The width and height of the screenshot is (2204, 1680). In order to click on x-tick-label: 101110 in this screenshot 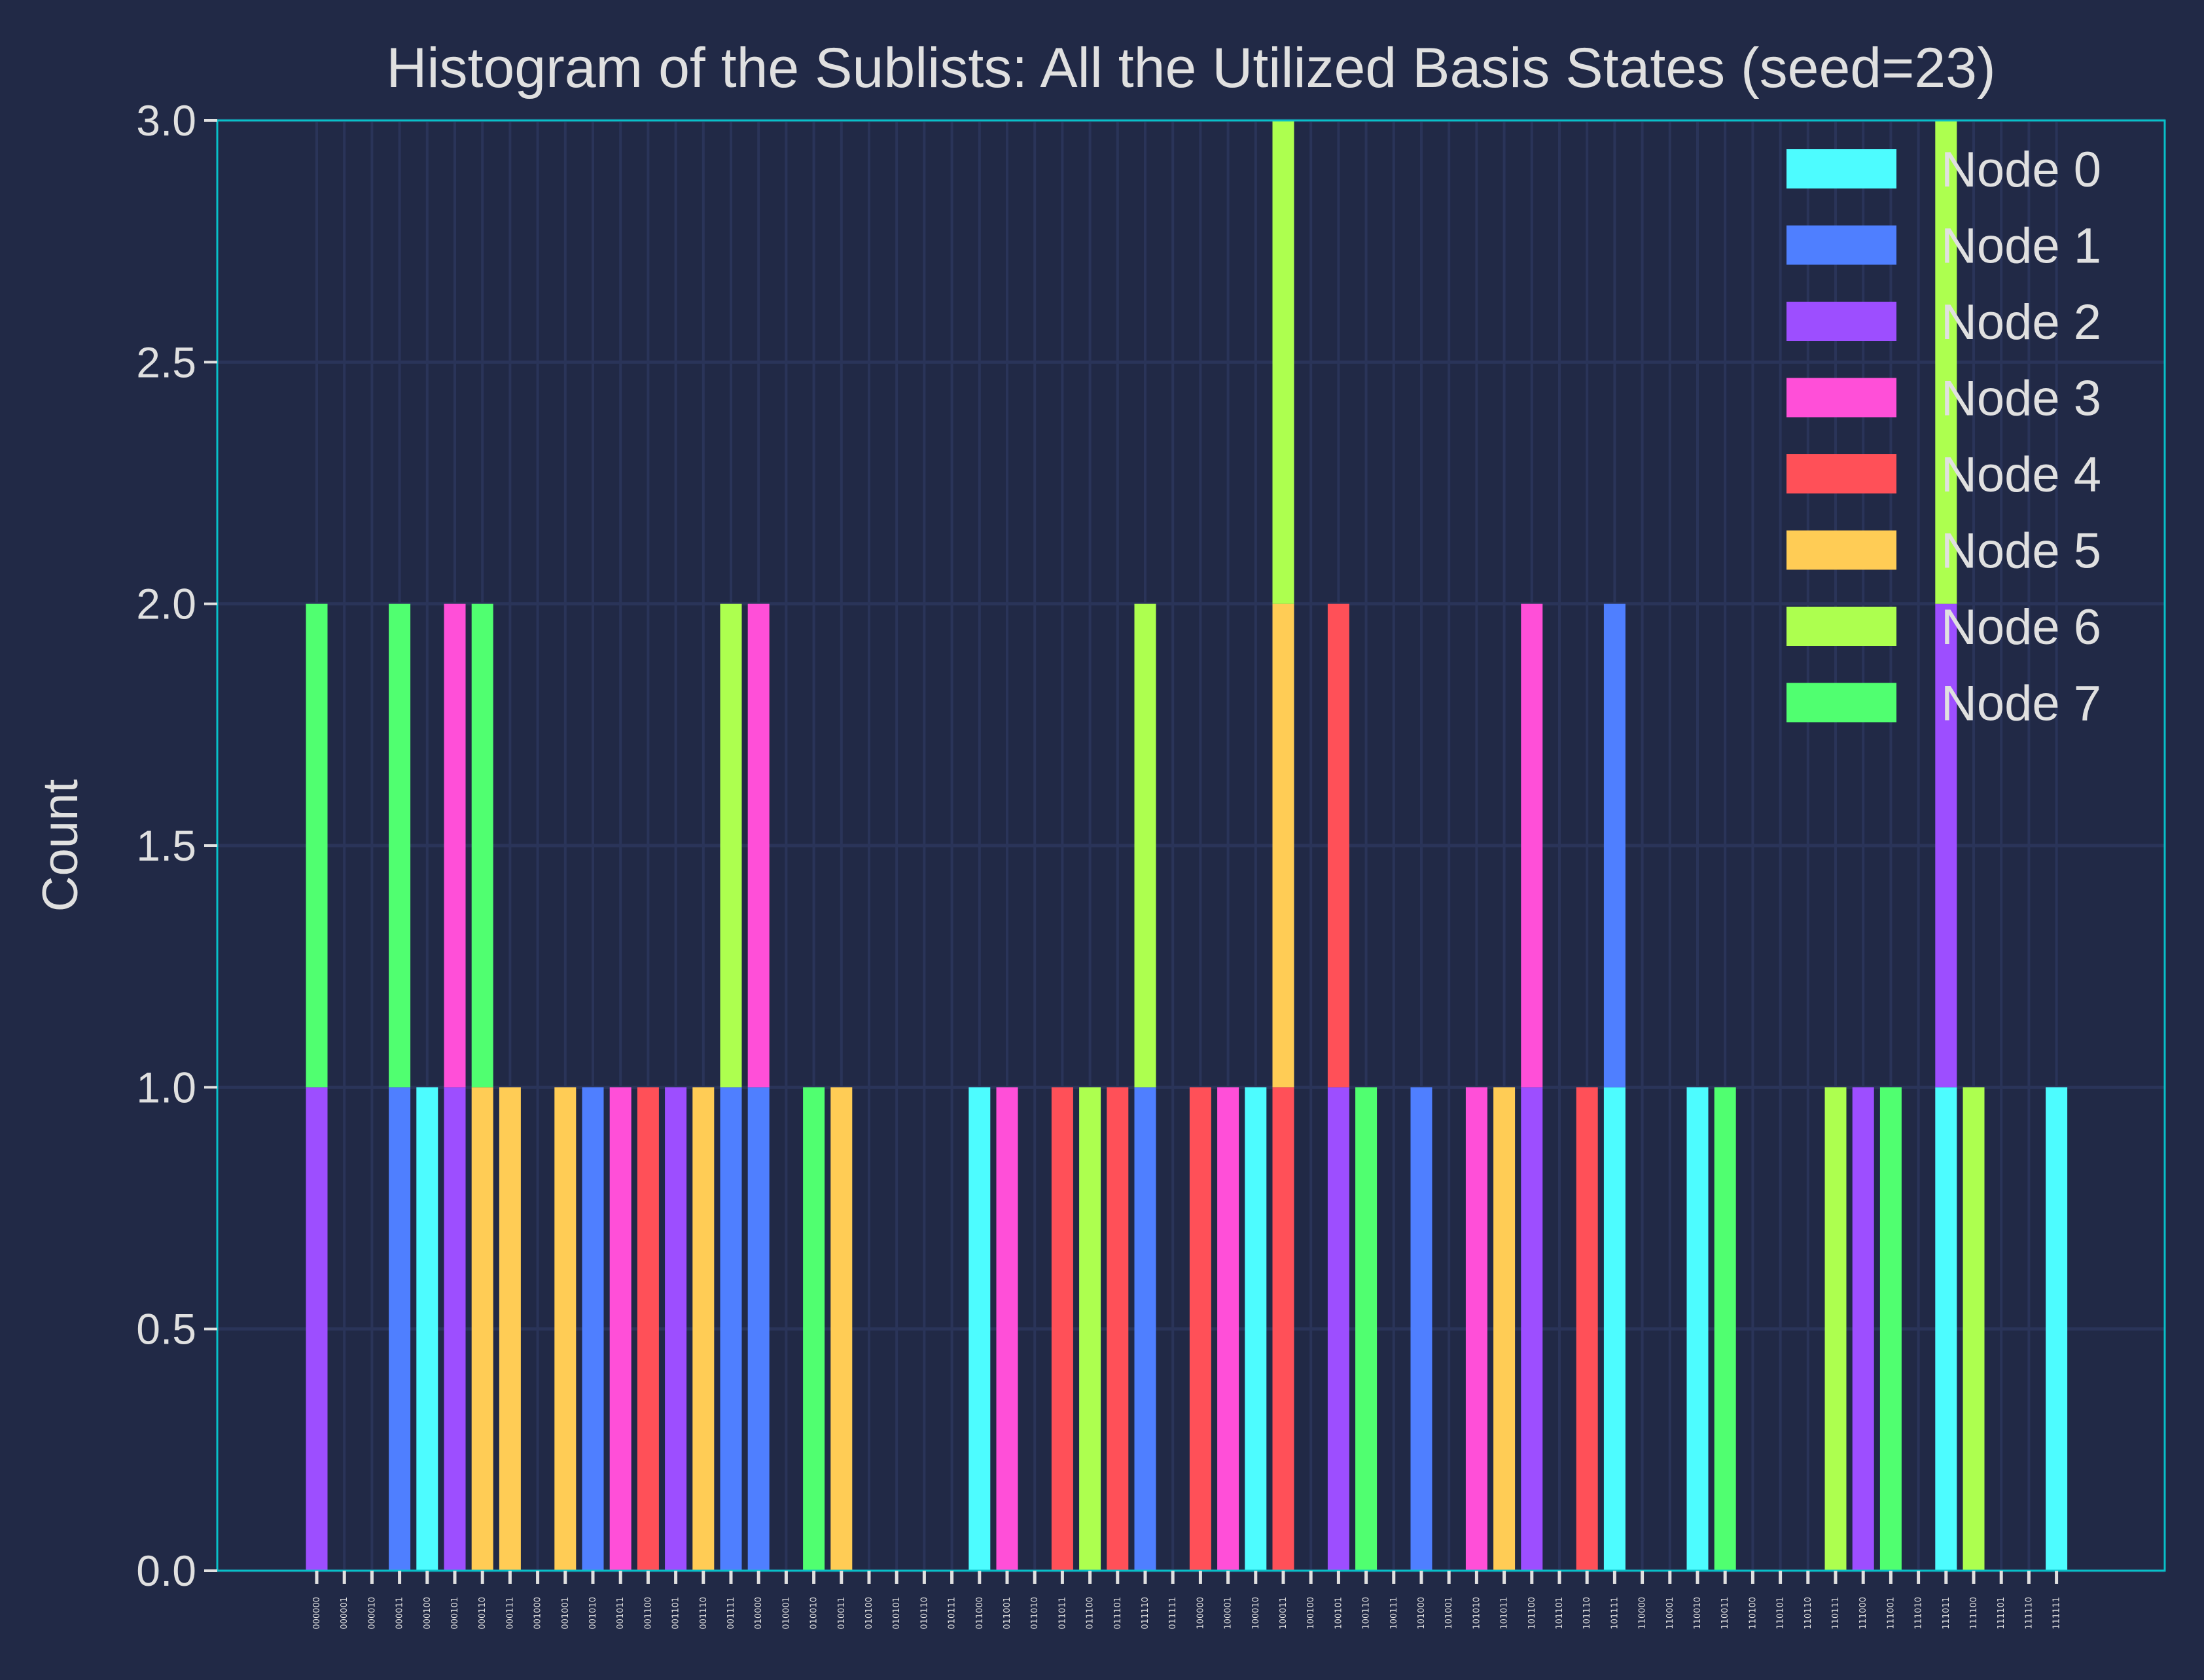, I will do `click(1587, 1613)`.